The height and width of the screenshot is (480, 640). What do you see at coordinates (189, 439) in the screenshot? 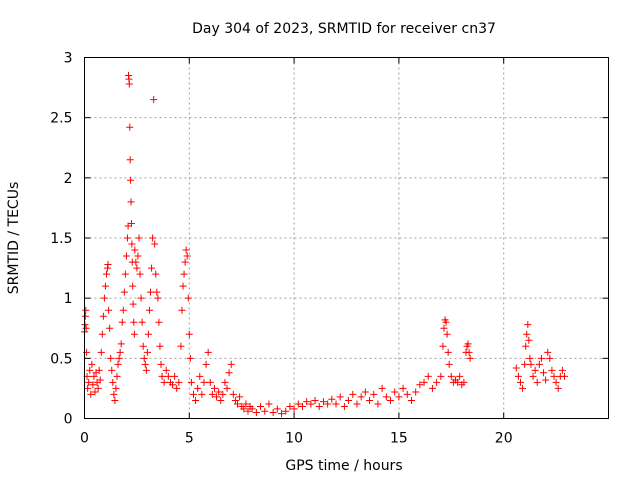
I see `x-tick-label: 5` at bounding box center [189, 439].